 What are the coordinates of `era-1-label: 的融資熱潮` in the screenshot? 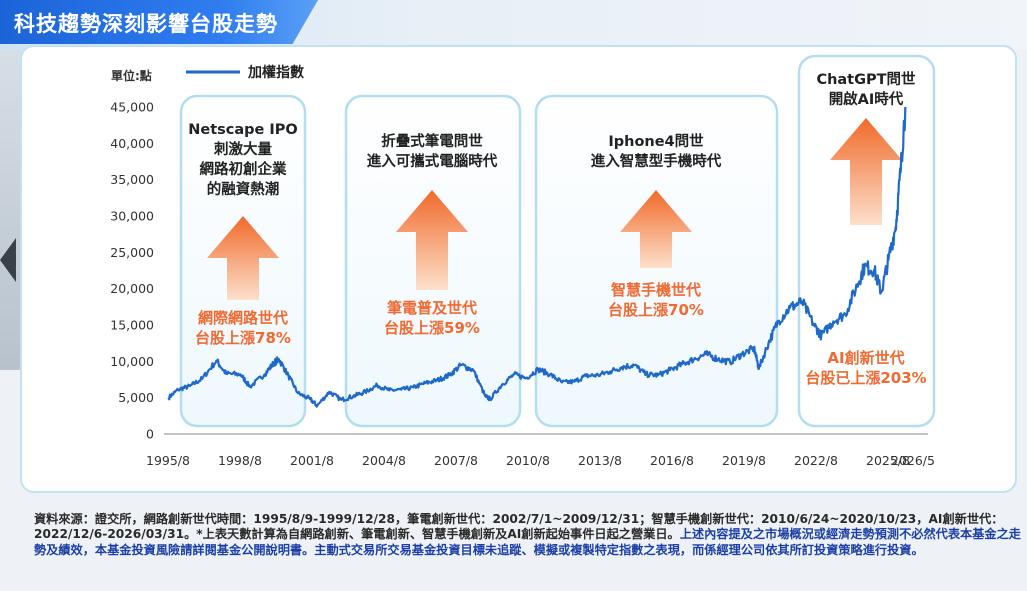 It's located at (243, 189).